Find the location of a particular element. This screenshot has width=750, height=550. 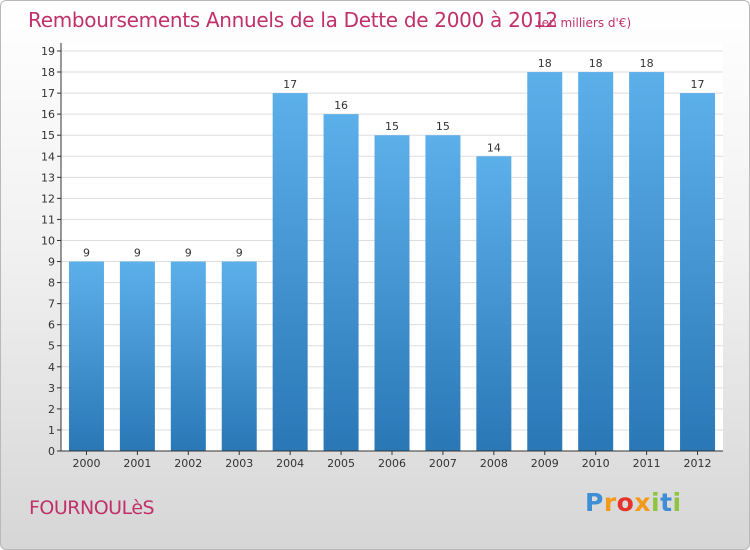

x-tick-label: 2011 is located at coordinates (647, 463).